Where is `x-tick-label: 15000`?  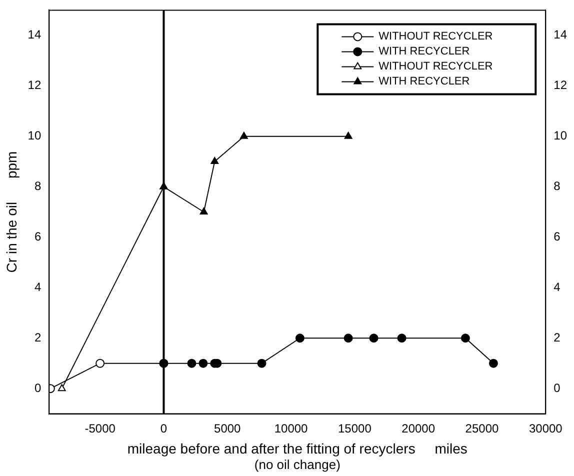 x-tick-label: 15000 is located at coordinates (355, 428).